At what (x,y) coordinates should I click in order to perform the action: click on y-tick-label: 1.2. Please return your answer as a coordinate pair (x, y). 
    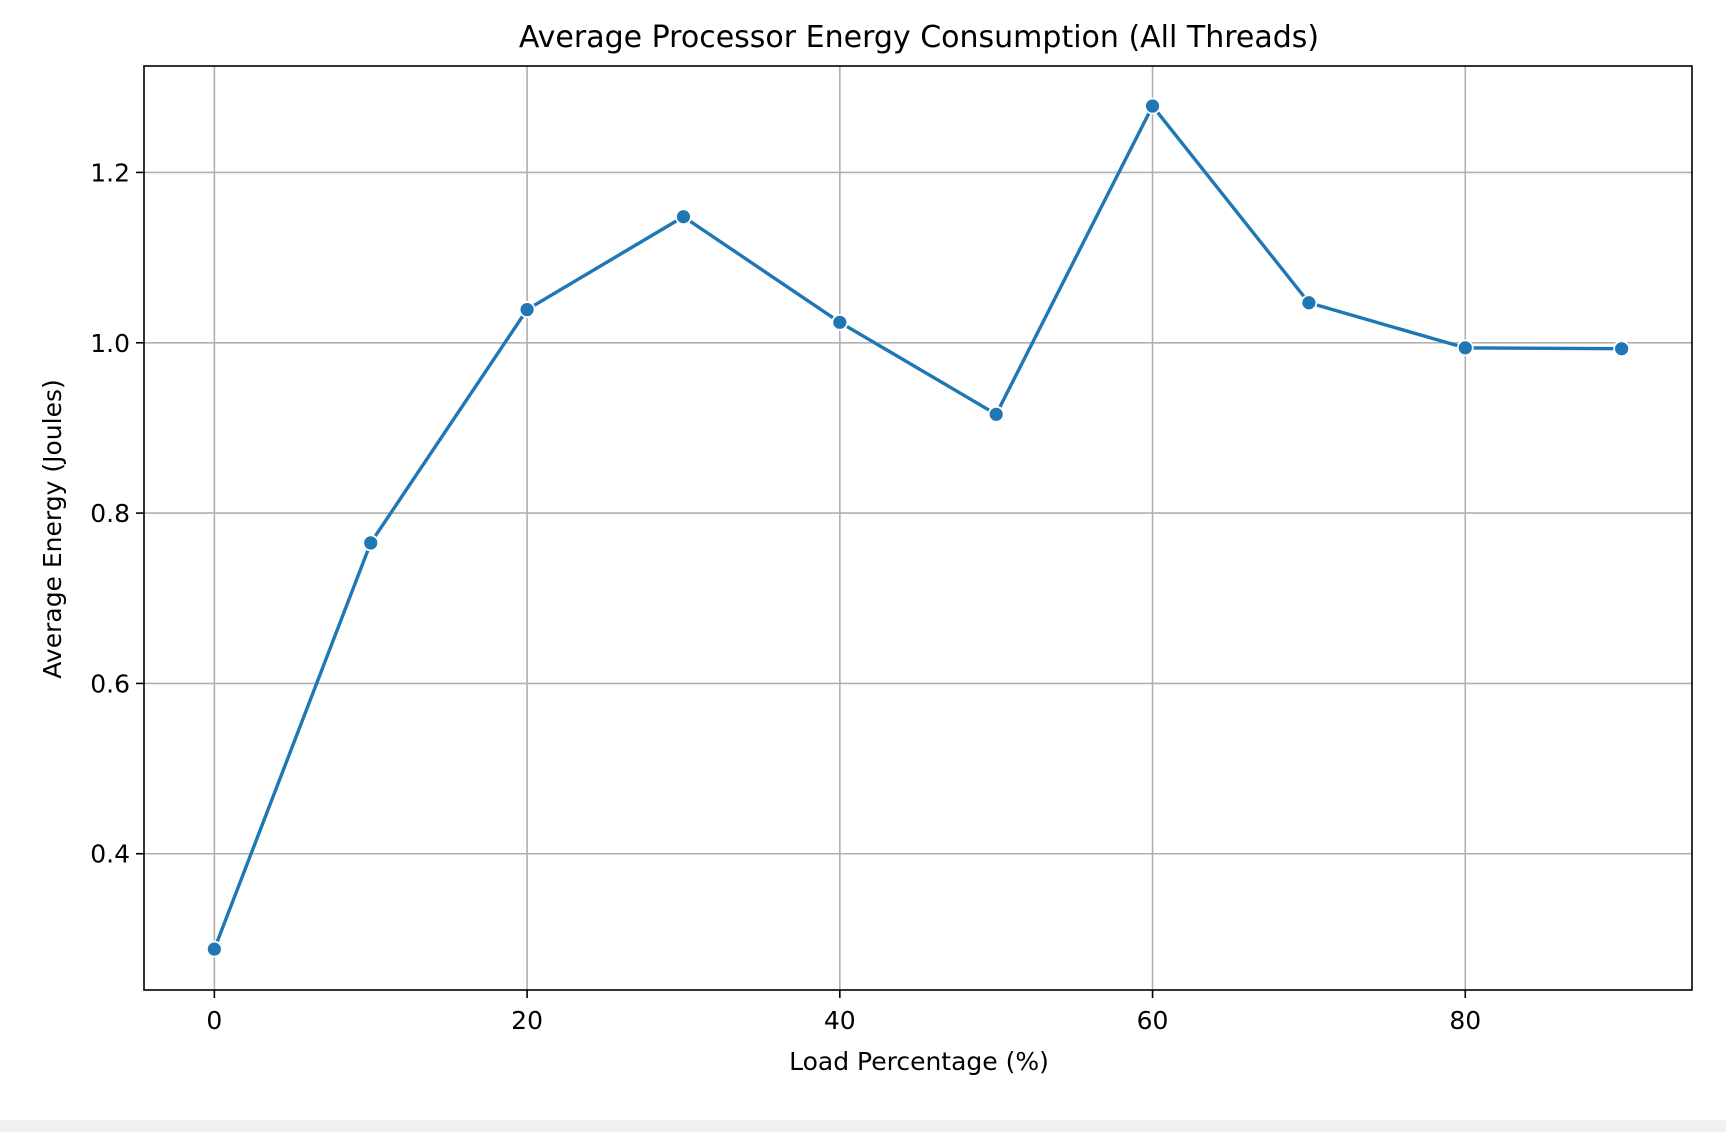
    Looking at the image, I should click on (110, 172).